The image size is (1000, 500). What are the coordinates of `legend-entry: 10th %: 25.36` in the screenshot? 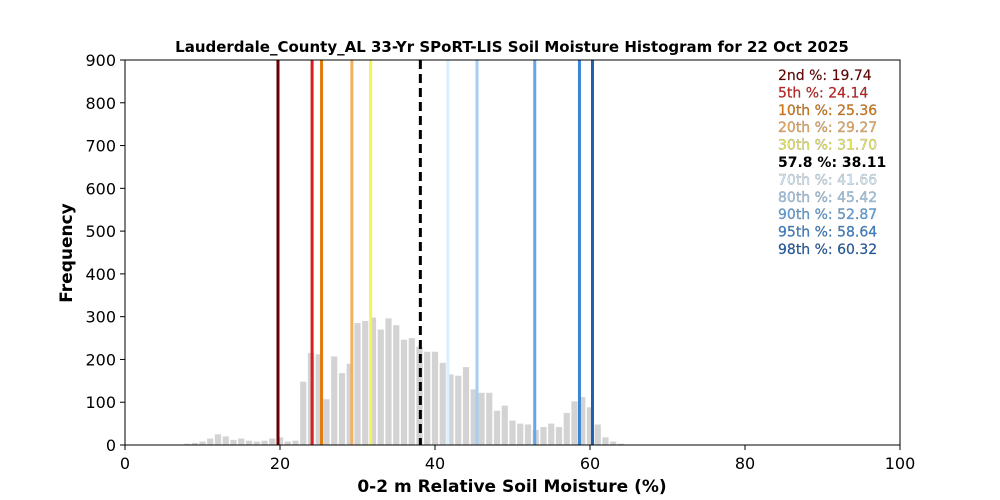 It's located at (827, 111).